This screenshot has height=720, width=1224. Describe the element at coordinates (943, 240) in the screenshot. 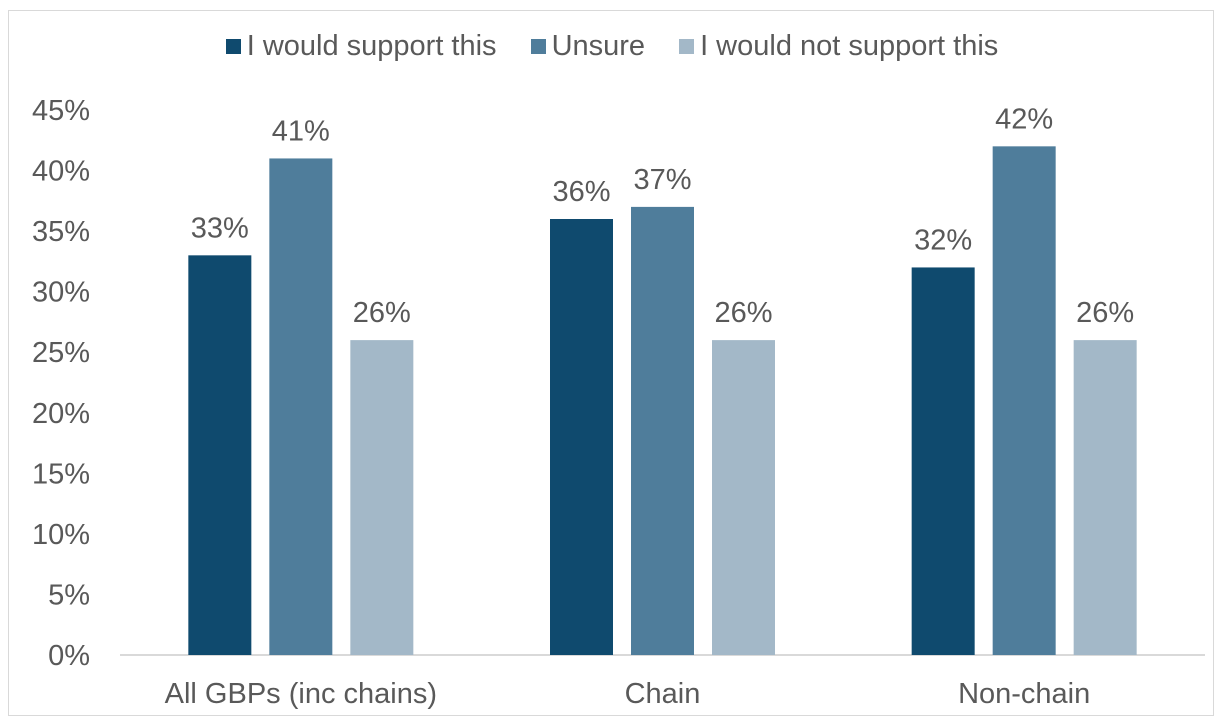

I see `data-label: 32%` at that location.